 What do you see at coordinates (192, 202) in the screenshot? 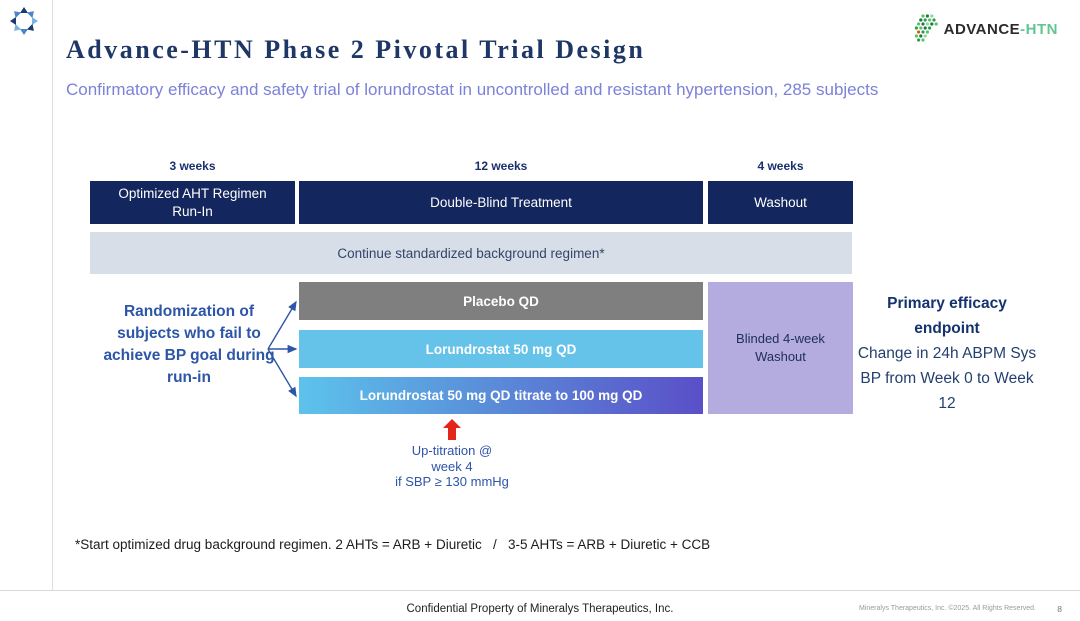
I see `phase-box-run-in: Optimized AHT Regimen Run-In` at bounding box center [192, 202].